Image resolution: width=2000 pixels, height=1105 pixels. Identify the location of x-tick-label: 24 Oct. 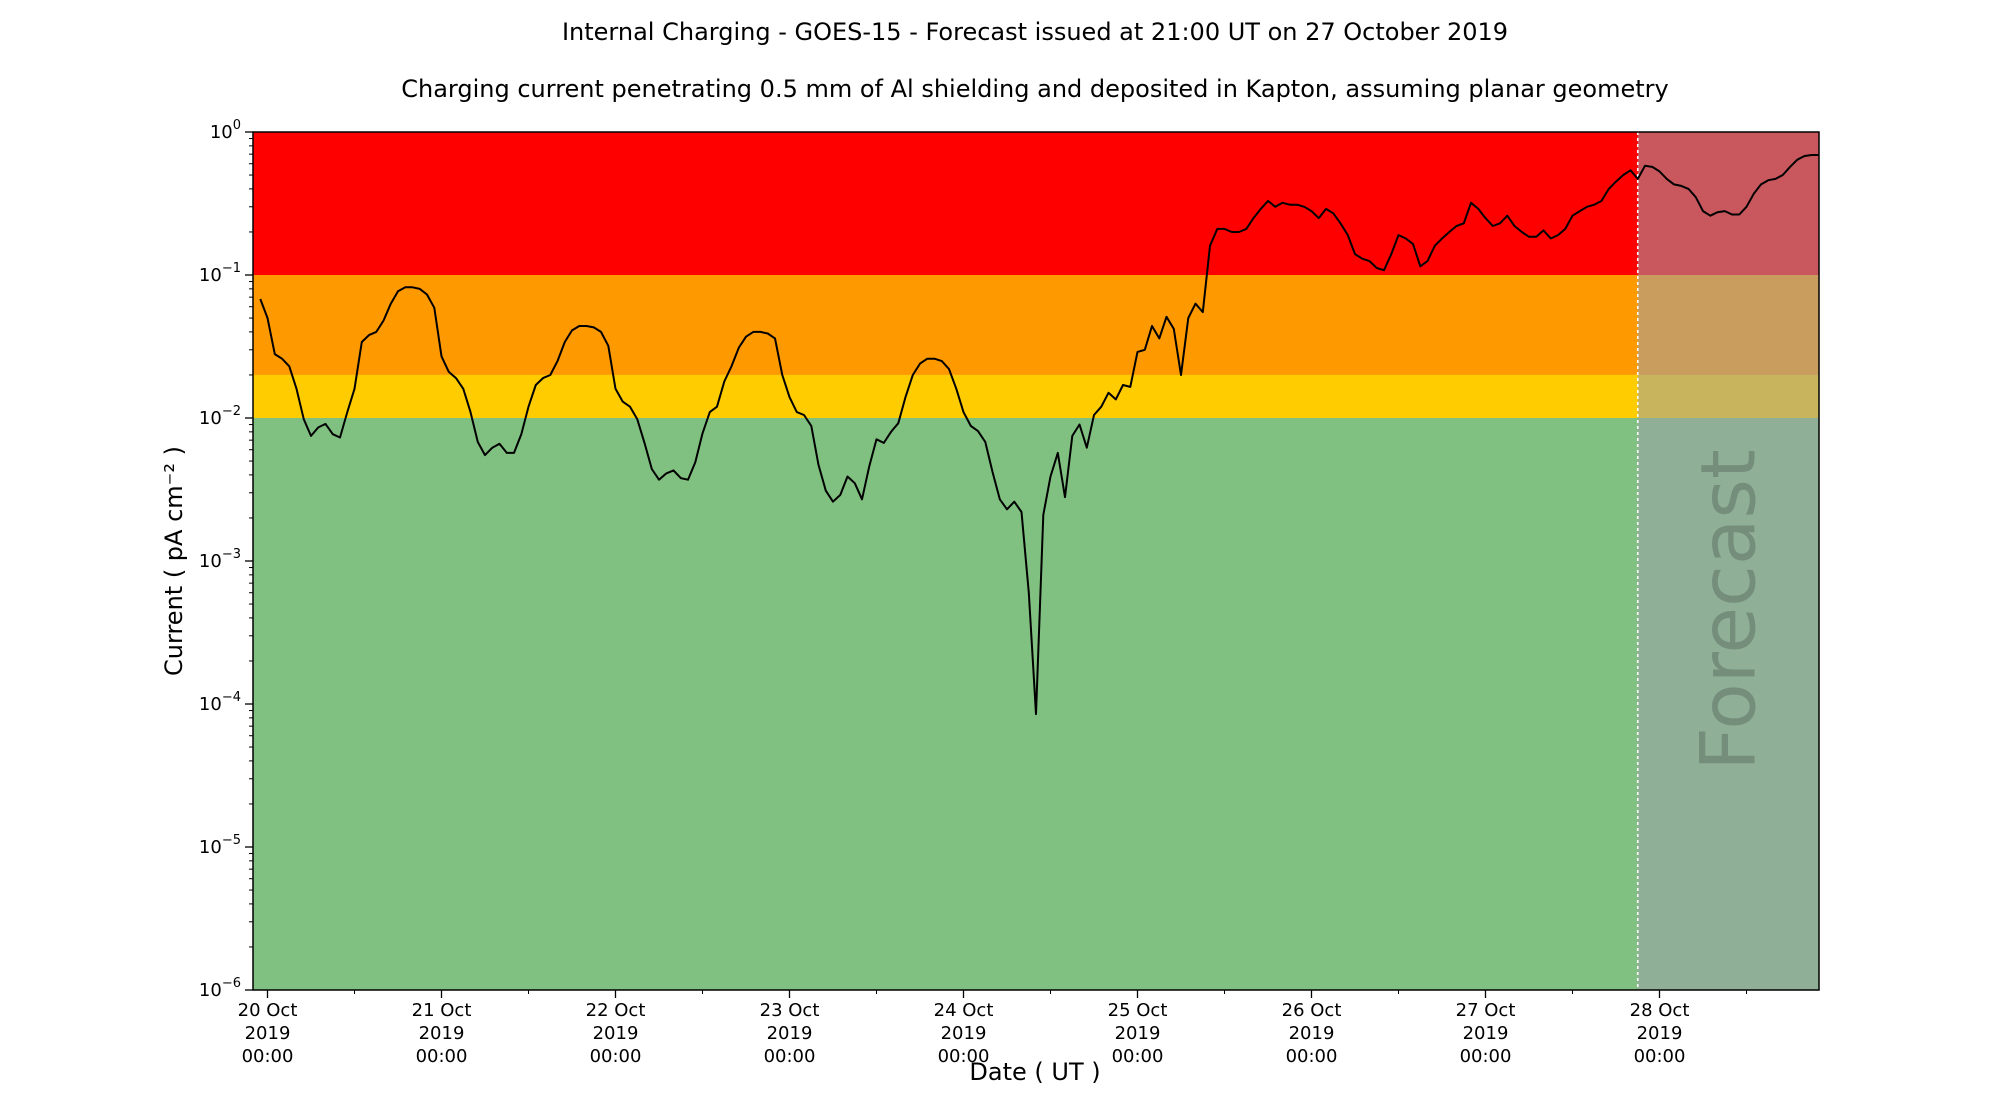
(964, 1010).